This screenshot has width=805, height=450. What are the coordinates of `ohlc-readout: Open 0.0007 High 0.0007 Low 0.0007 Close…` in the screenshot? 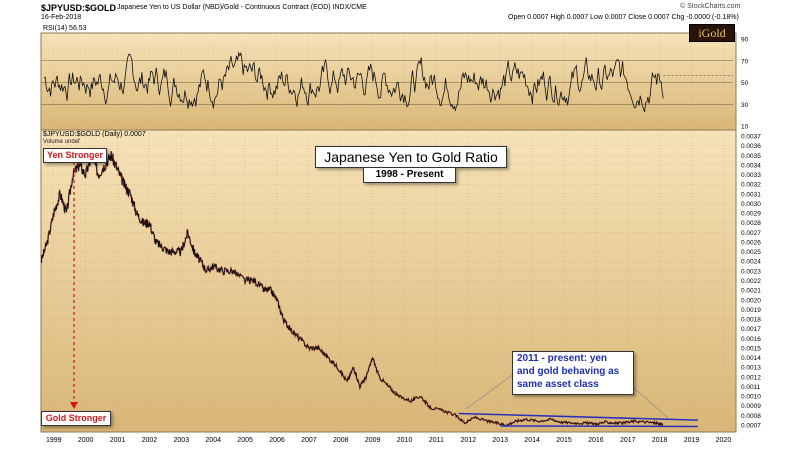 It's located at (623, 17).